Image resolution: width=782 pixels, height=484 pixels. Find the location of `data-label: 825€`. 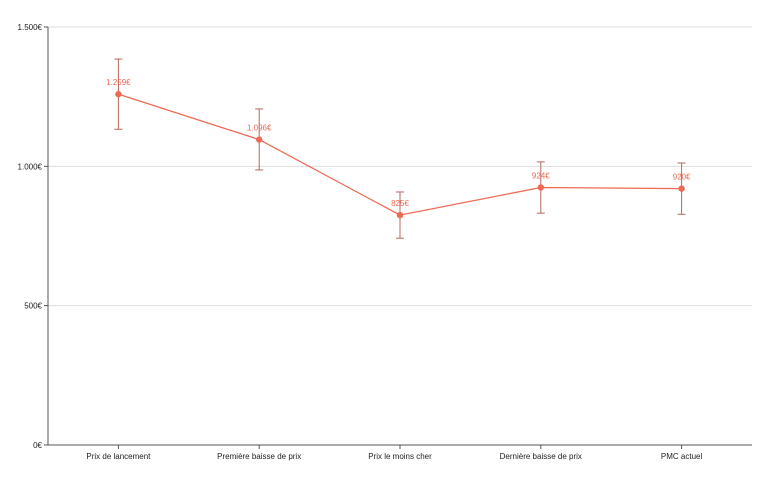

data-label: 825€ is located at coordinates (400, 203).